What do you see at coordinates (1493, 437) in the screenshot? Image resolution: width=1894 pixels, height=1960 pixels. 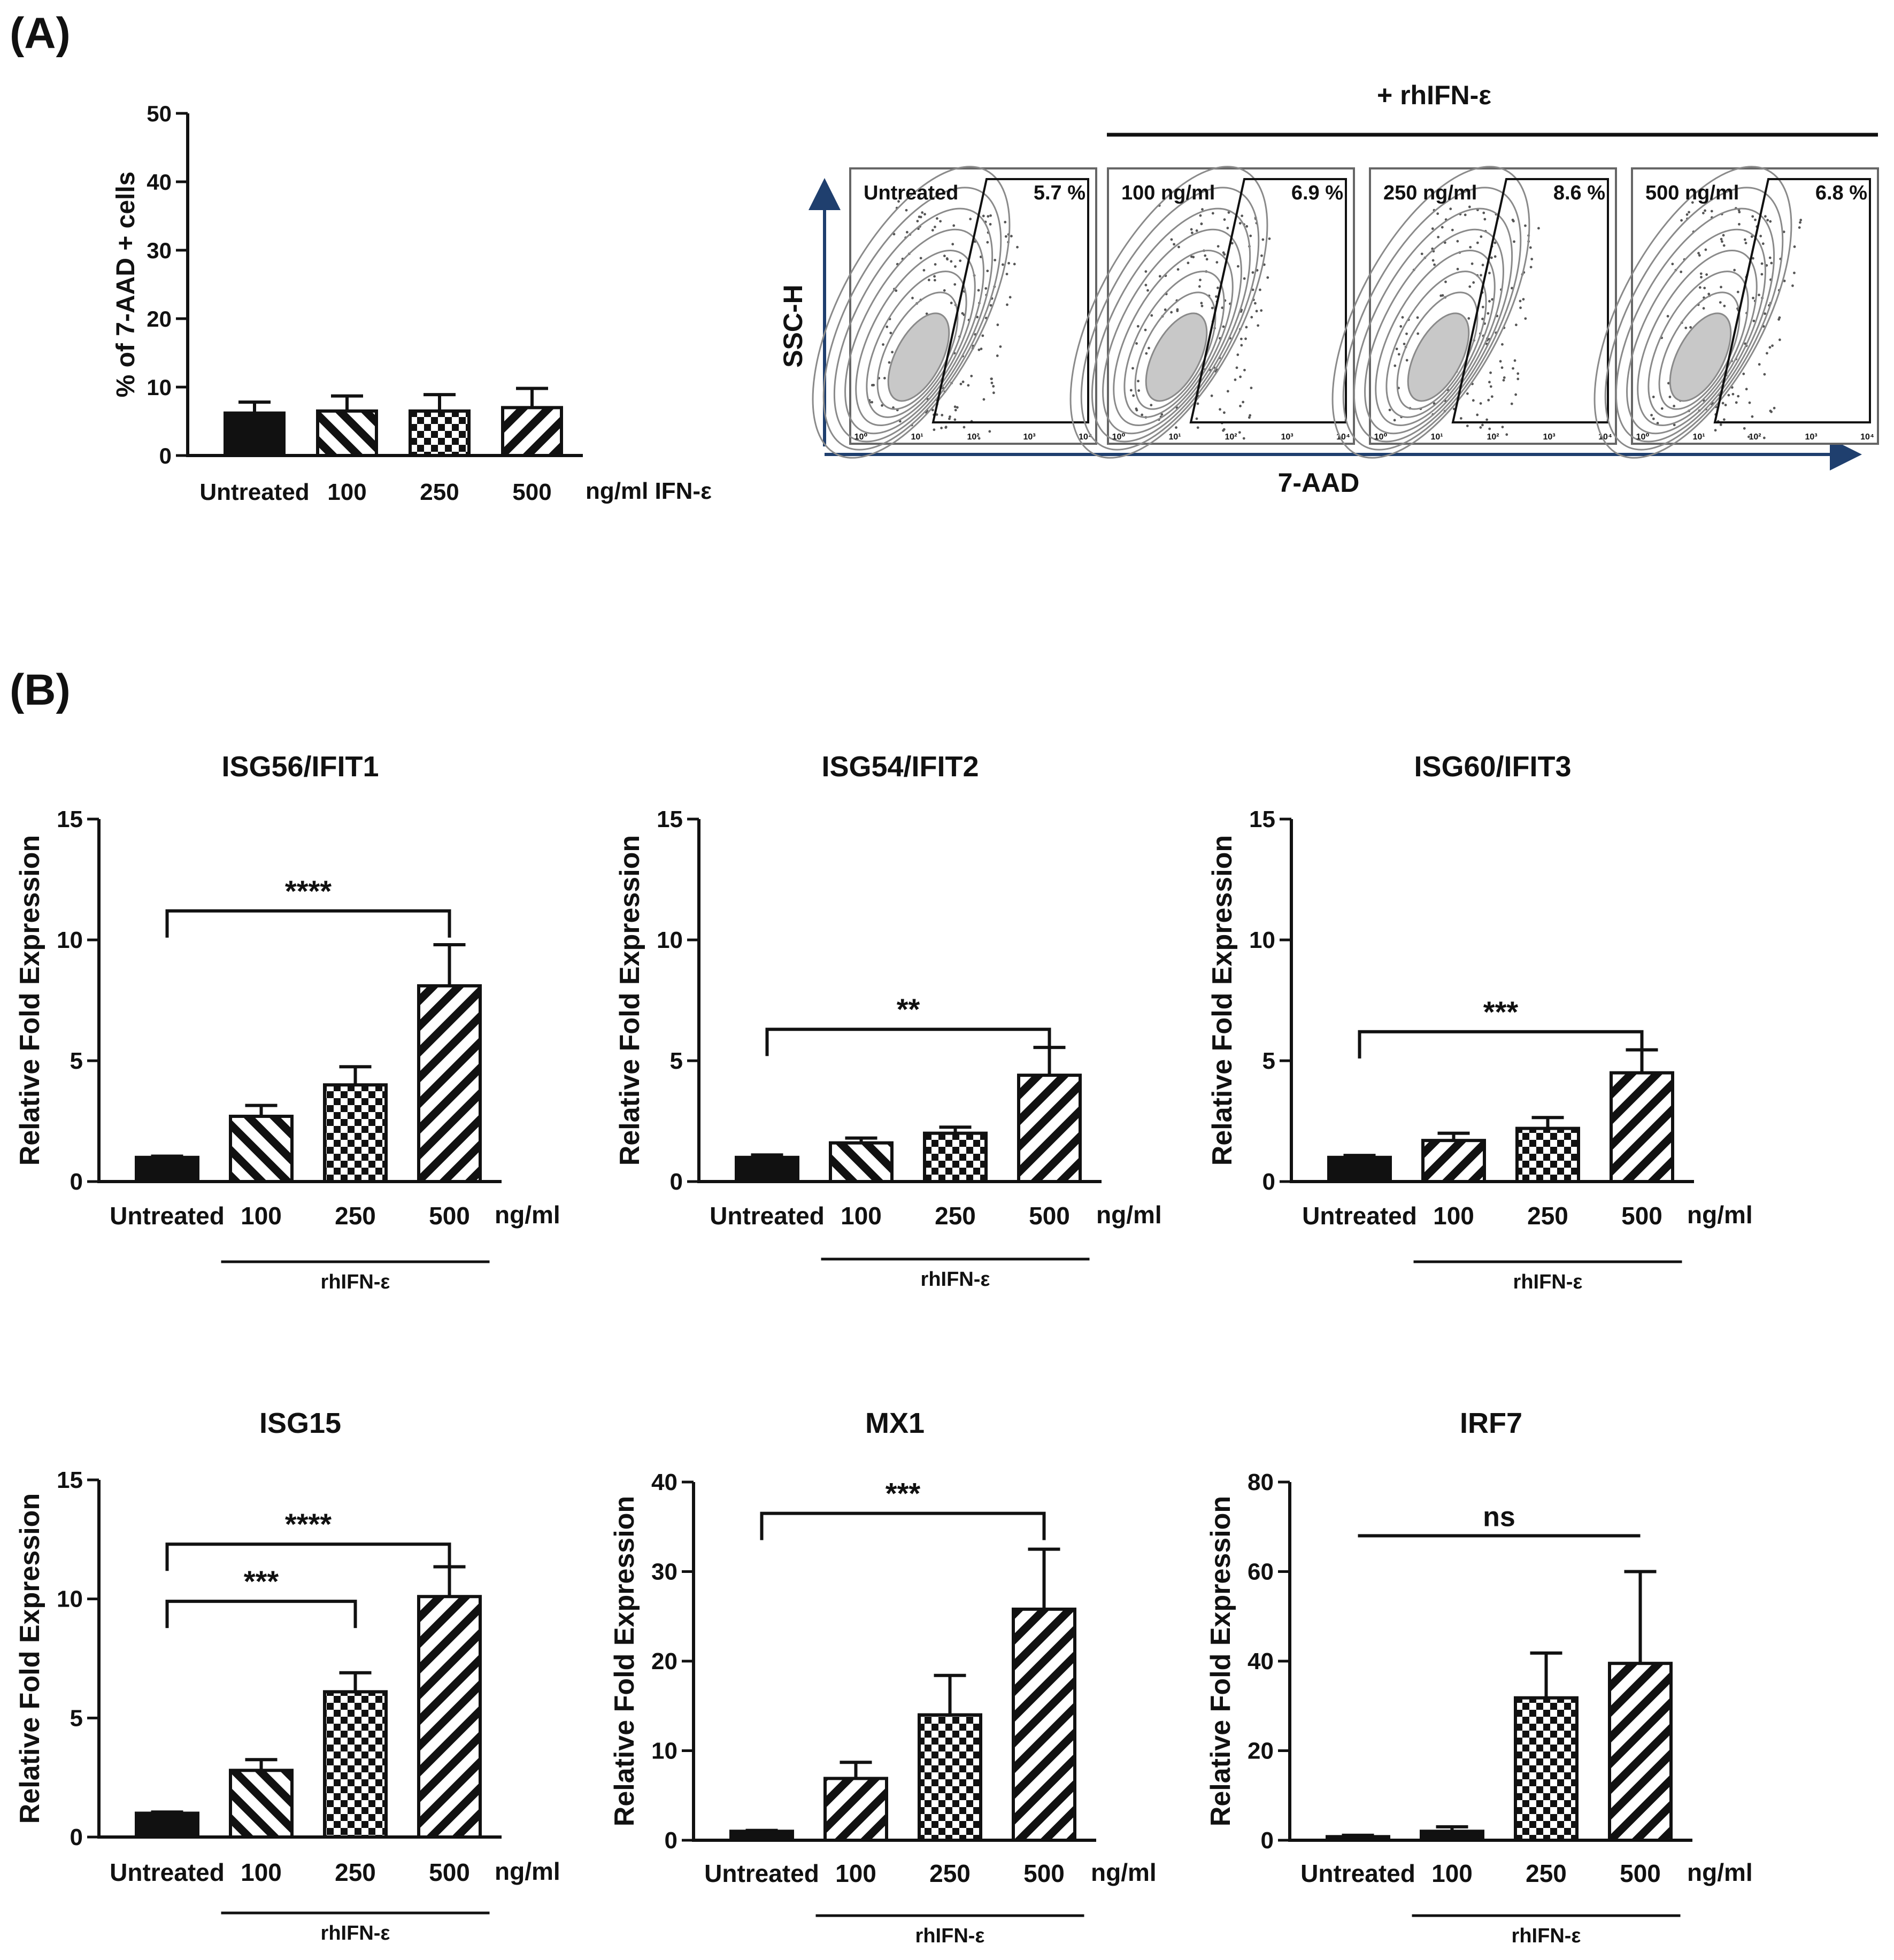 I see `flow-x-tick-label: 10²` at bounding box center [1493, 437].